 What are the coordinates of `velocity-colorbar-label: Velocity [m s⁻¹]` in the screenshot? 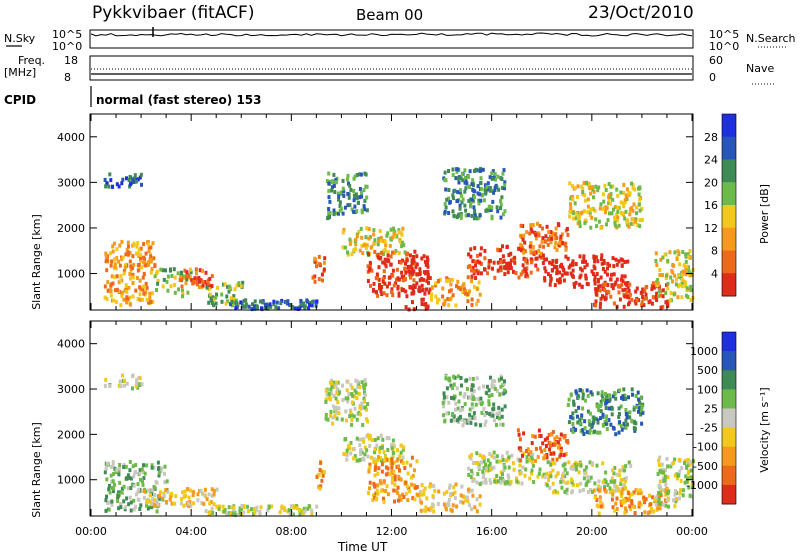 It's located at (764, 429).